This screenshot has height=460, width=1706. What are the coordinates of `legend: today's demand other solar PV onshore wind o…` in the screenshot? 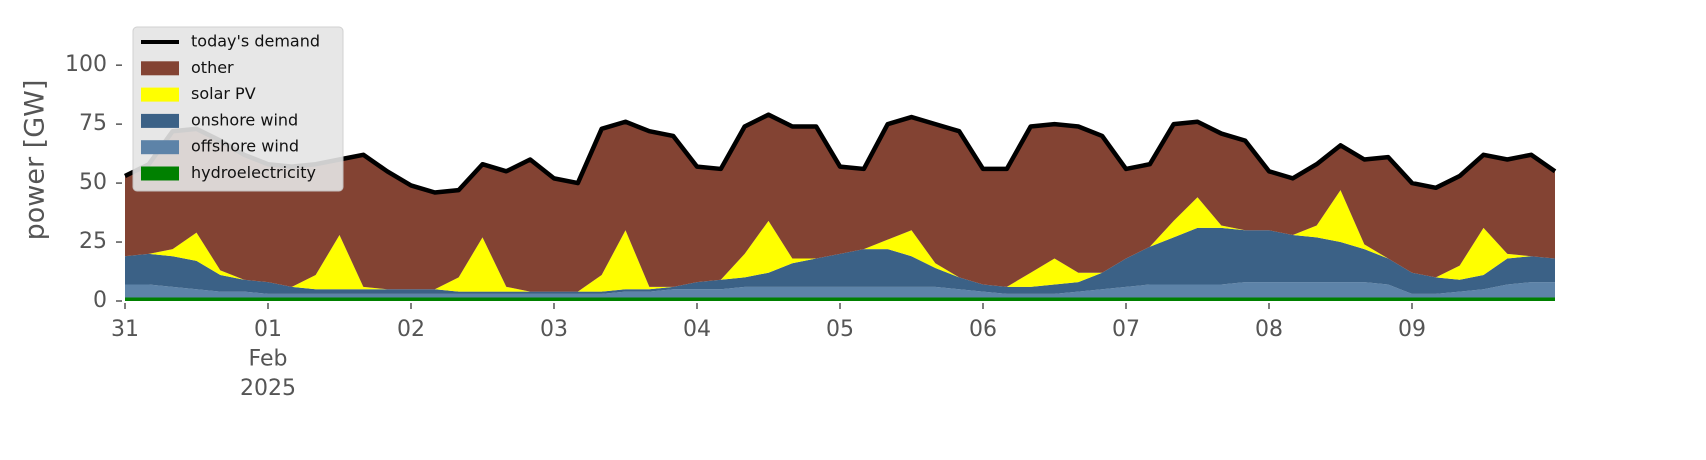 It's located at (238, 109).